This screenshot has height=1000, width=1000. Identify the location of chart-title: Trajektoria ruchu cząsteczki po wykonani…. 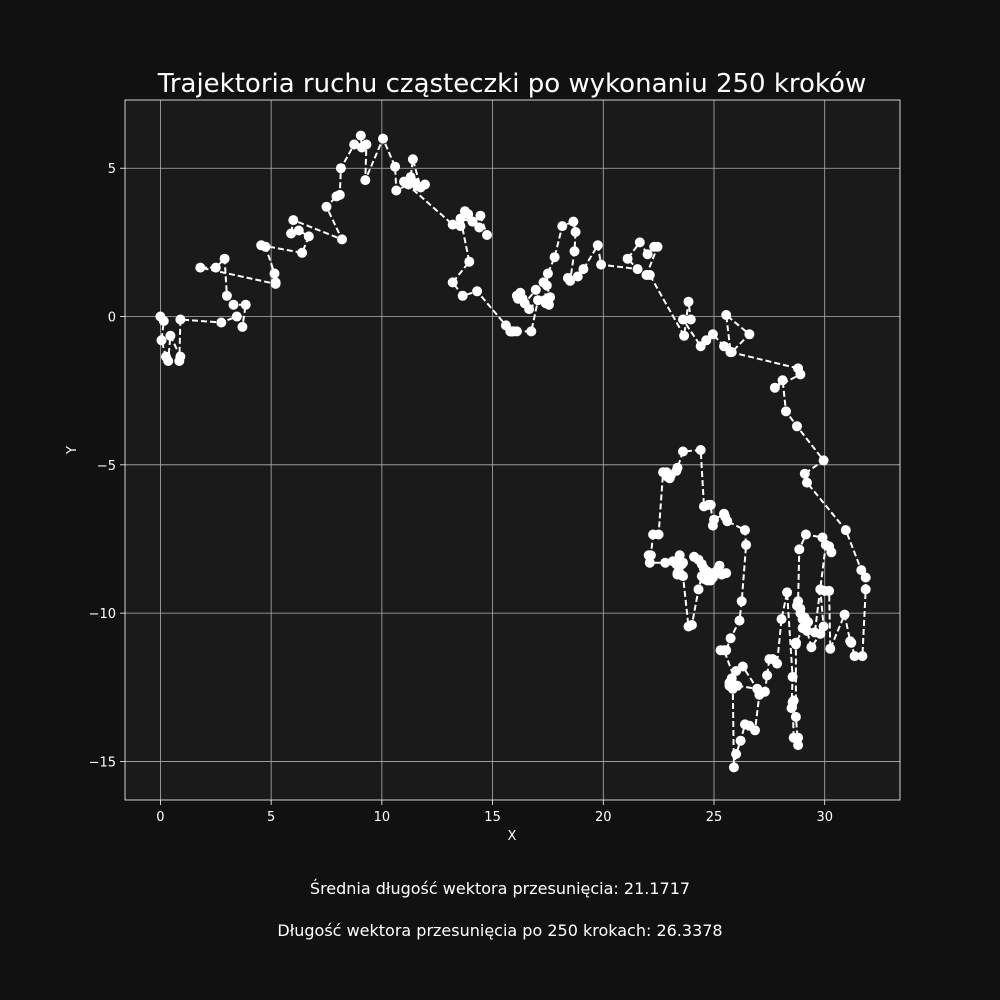
(511, 84).